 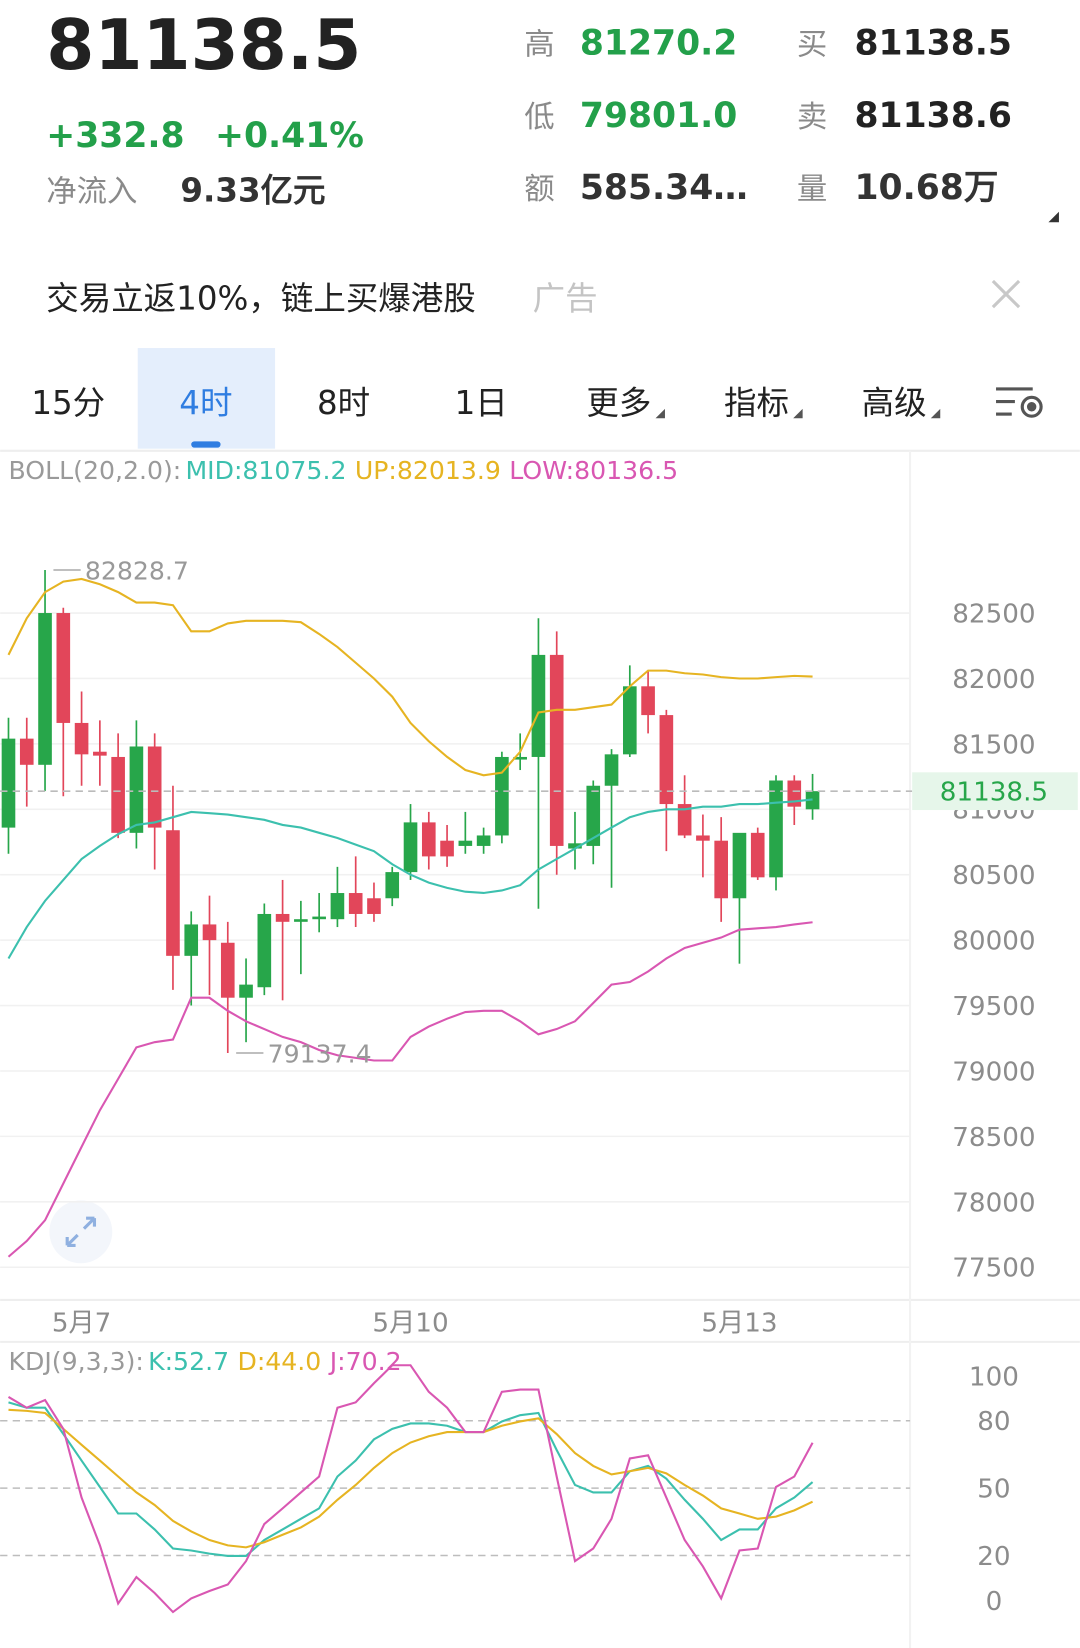 I want to click on legend-entry: J:70.2, so click(x=365, y=1361).